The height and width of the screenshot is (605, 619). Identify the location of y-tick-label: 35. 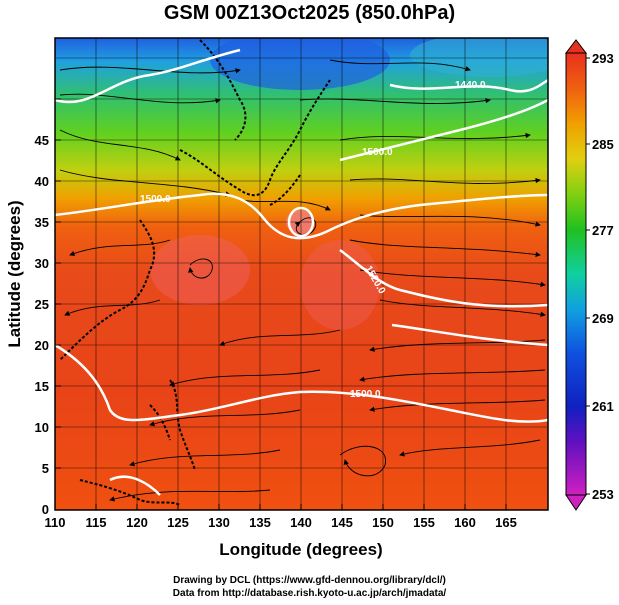
(42, 222).